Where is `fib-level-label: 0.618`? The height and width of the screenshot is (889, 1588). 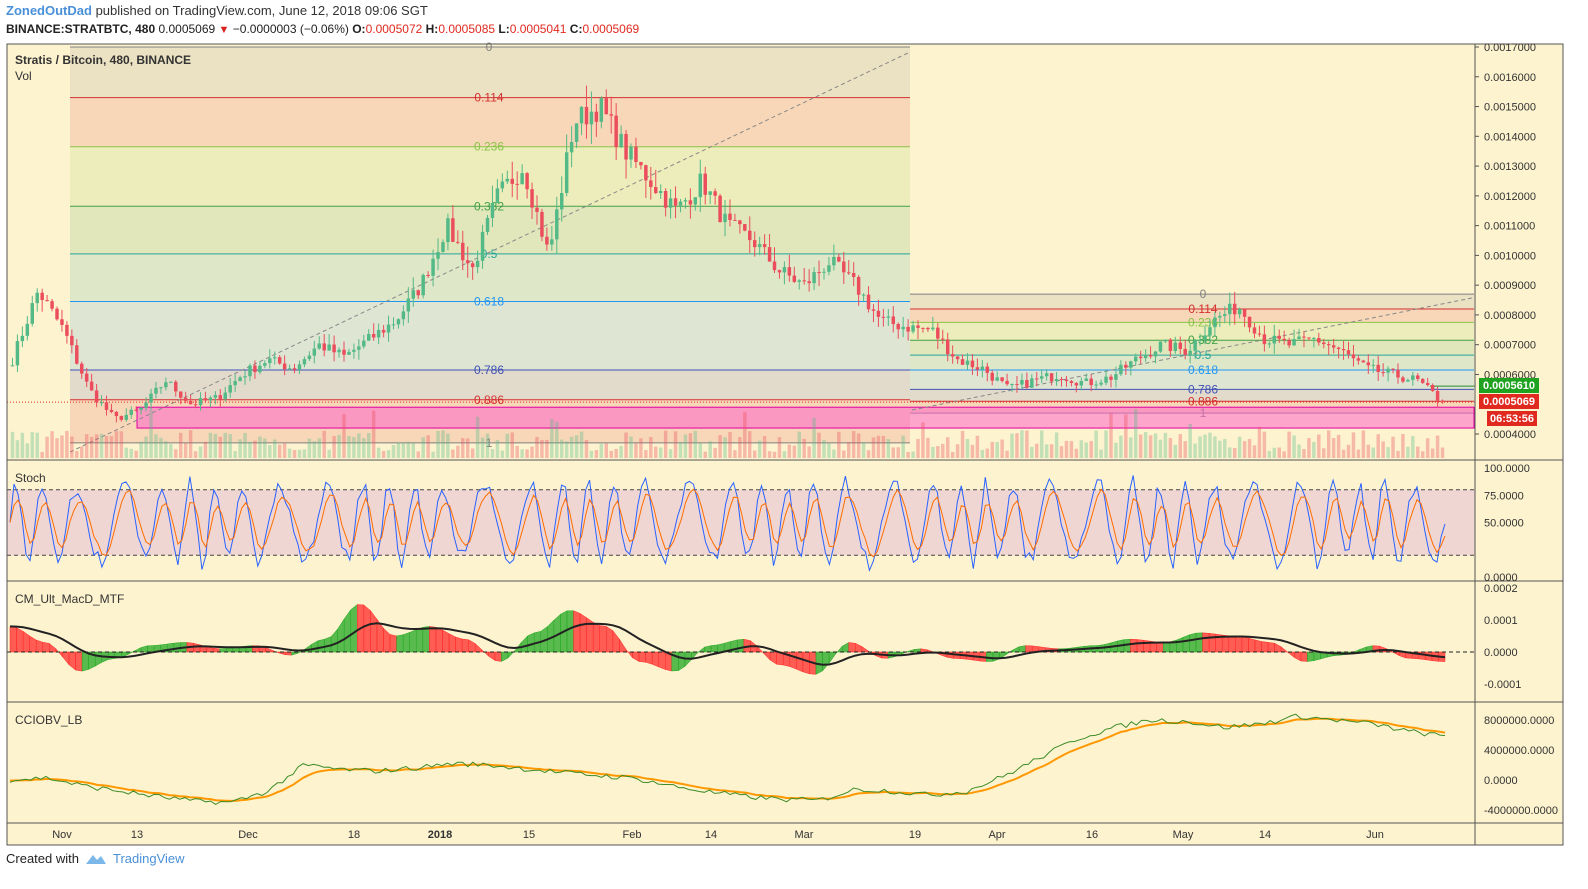 fib-level-label: 0.618 is located at coordinates (1203, 370).